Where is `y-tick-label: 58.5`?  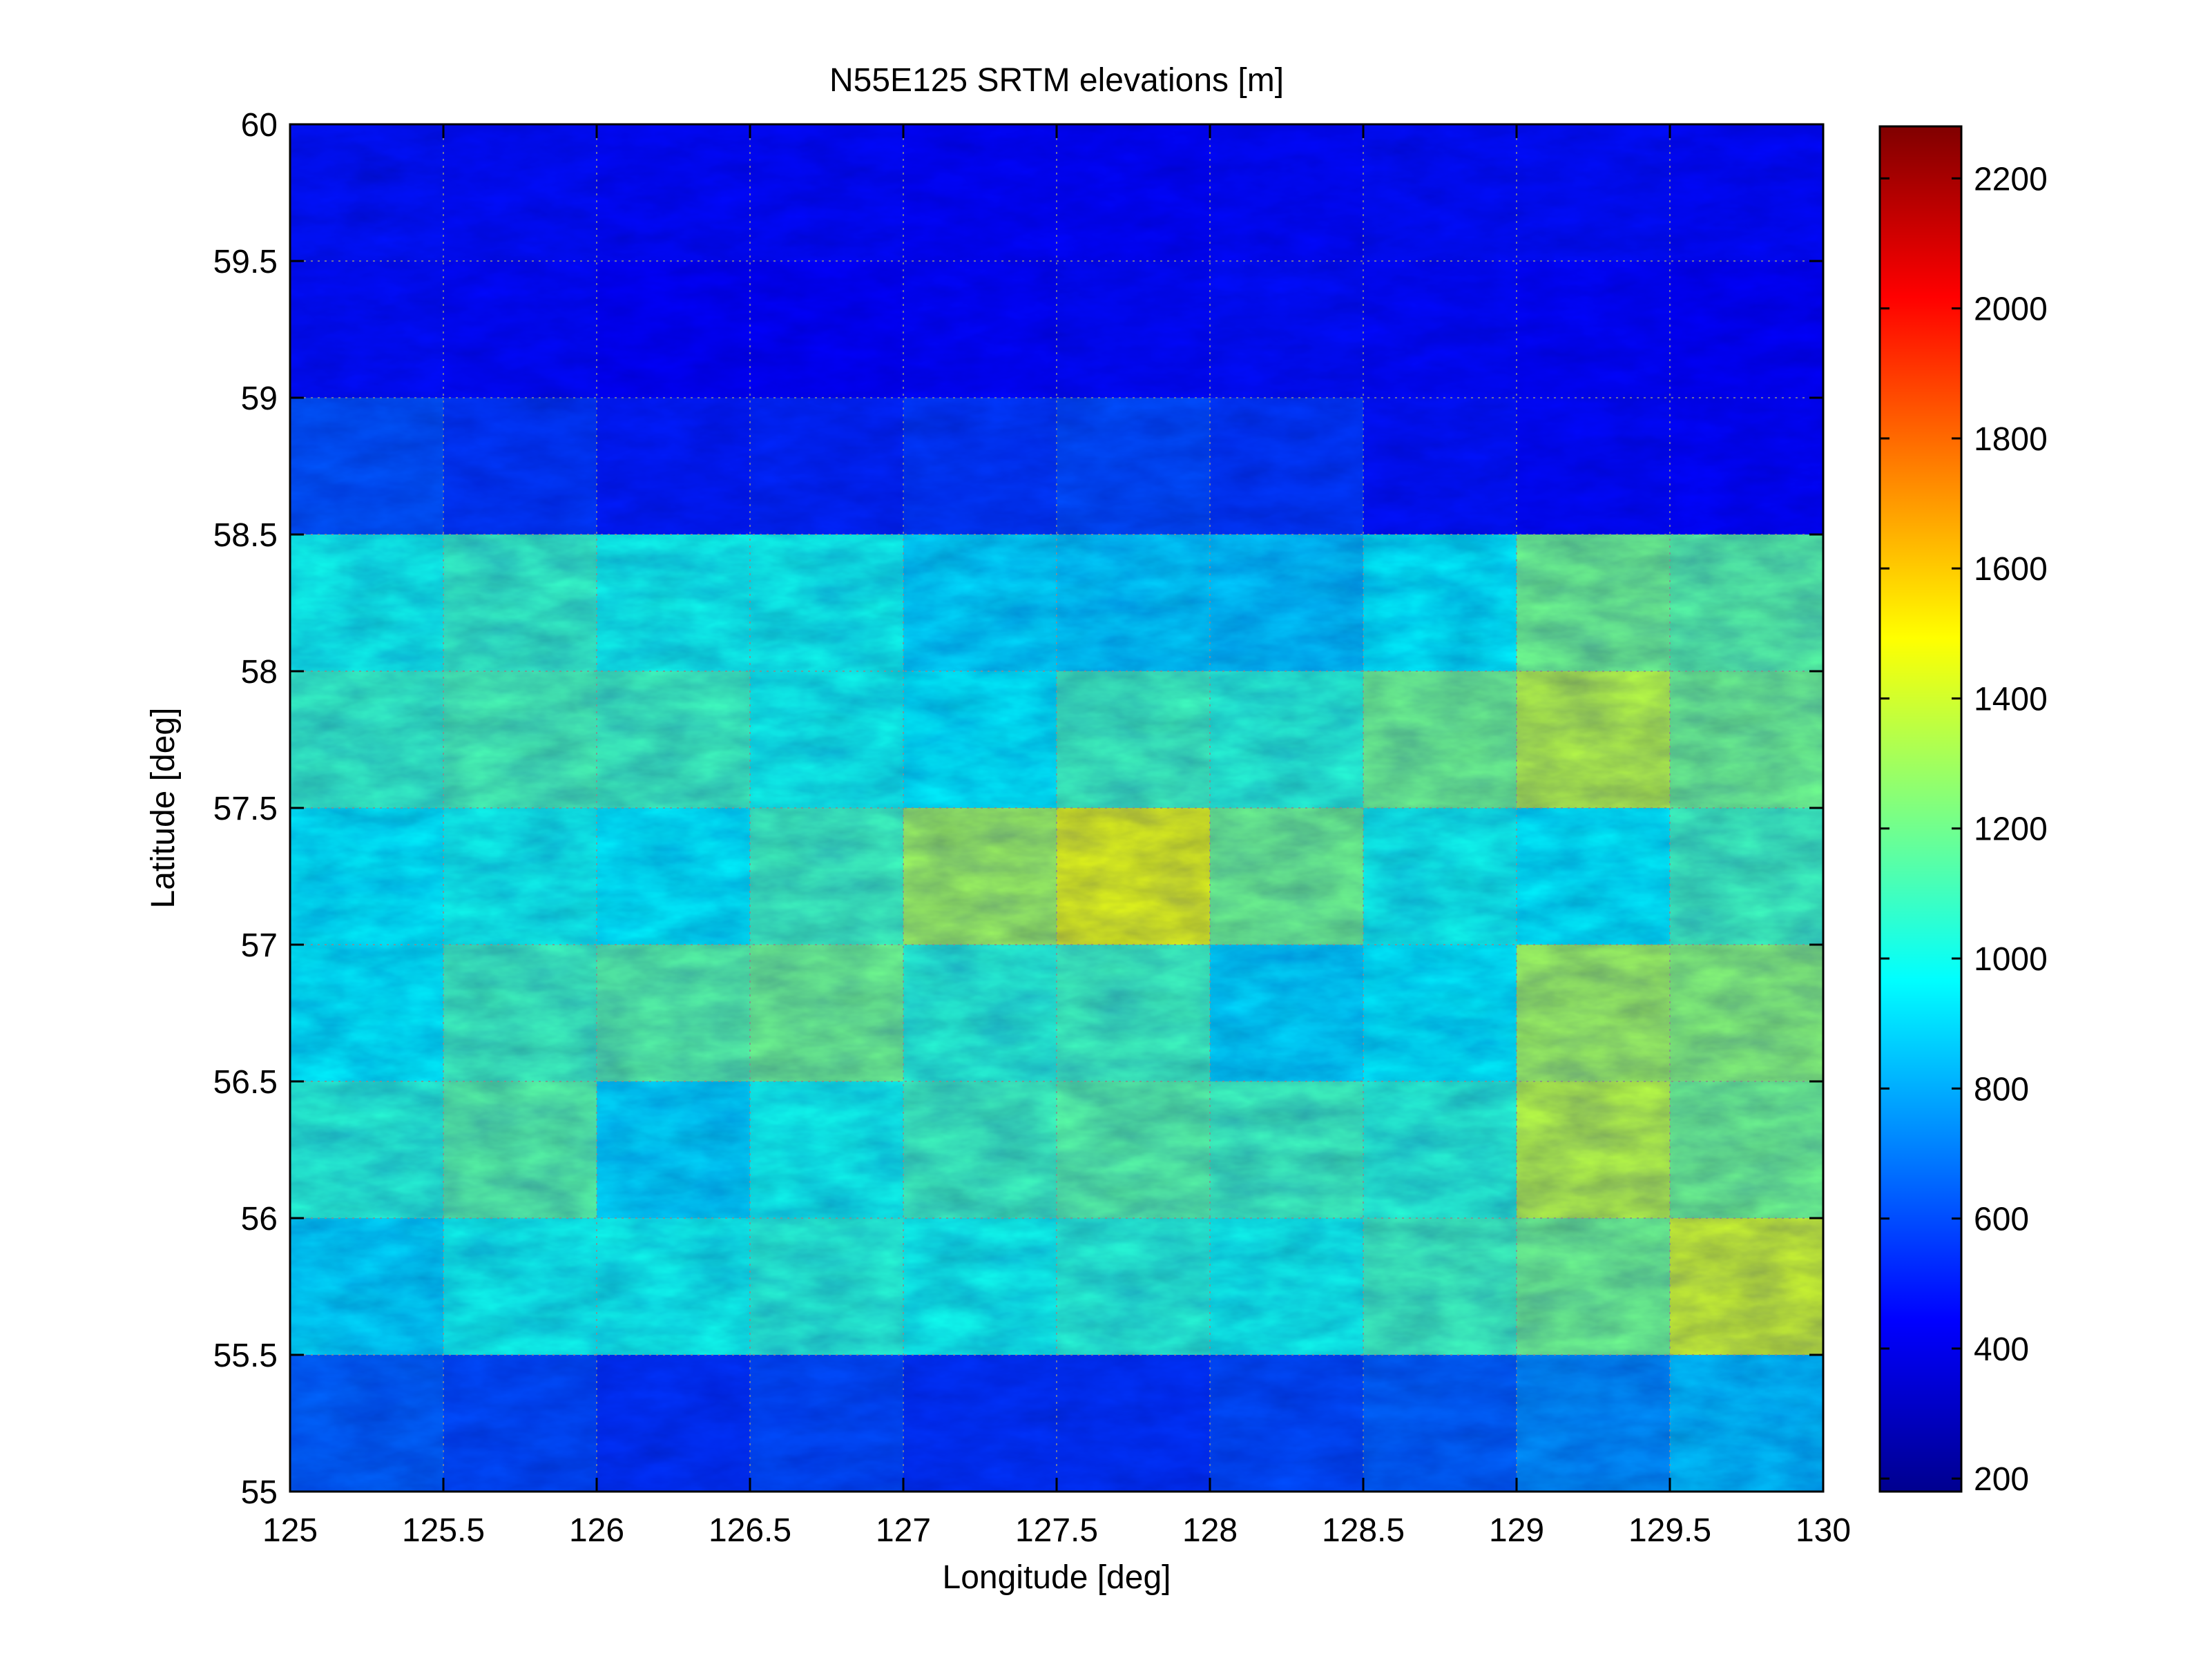 y-tick-label: 58.5 is located at coordinates (245, 535).